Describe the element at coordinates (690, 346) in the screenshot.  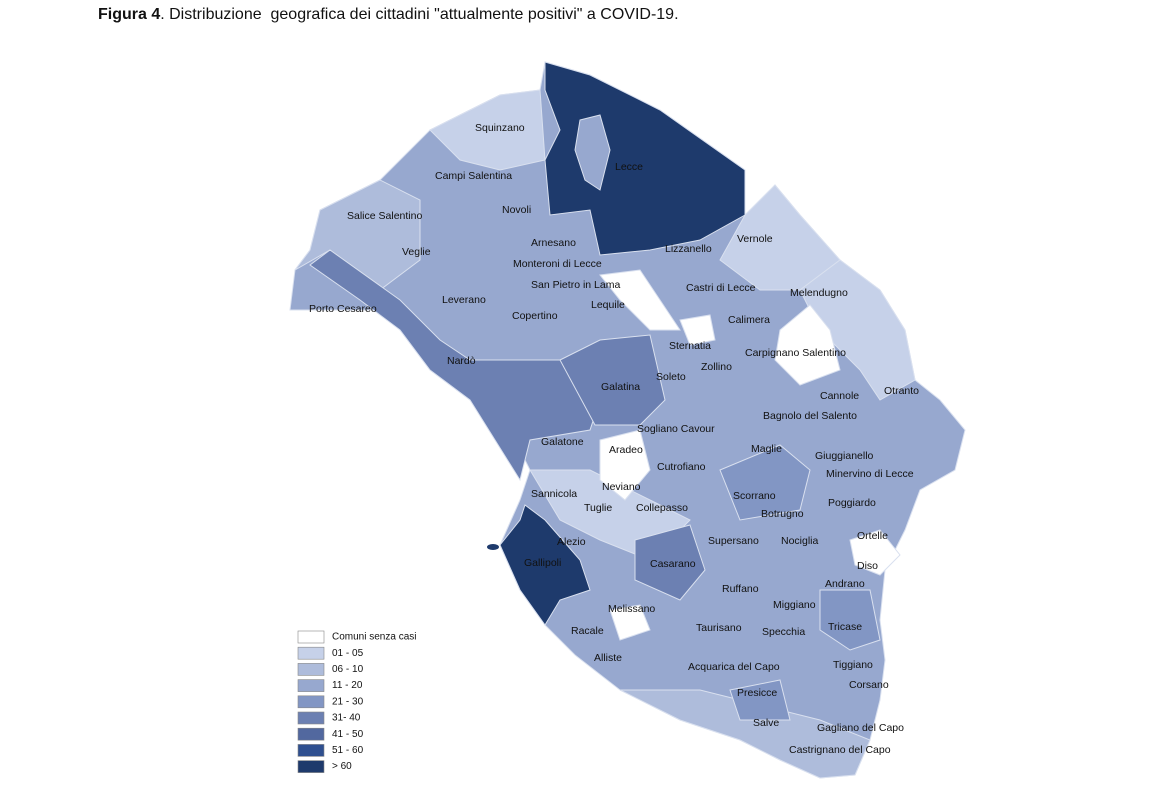
I see `town-label: Sternatia` at that location.